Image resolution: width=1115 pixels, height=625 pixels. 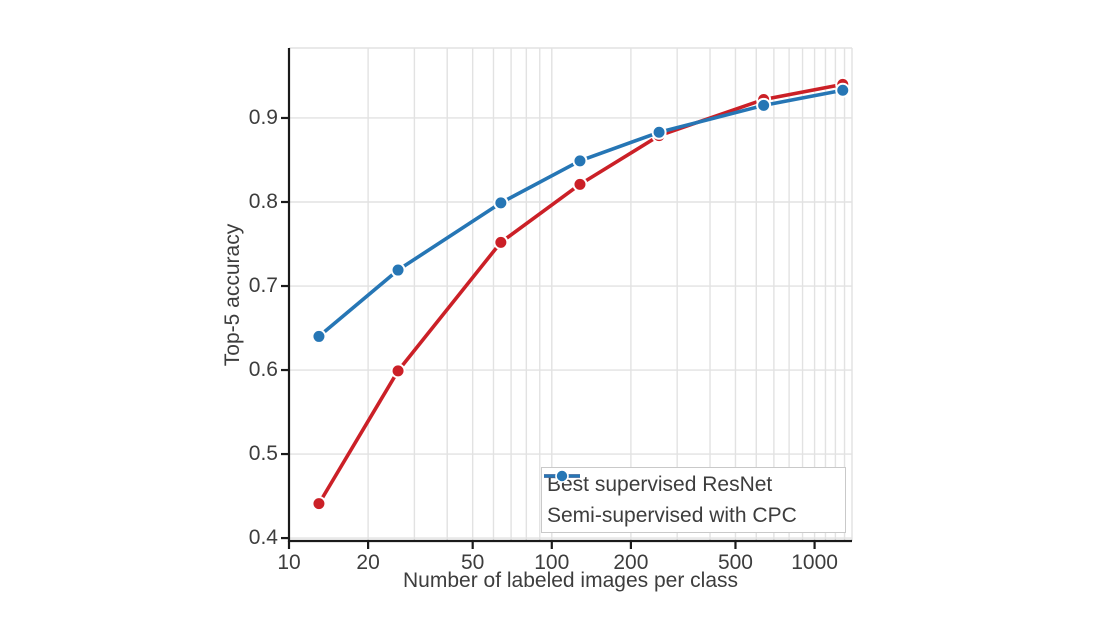 I want to click on x-axis-label: Number of labeled images per class, so click(x=570, y=580).